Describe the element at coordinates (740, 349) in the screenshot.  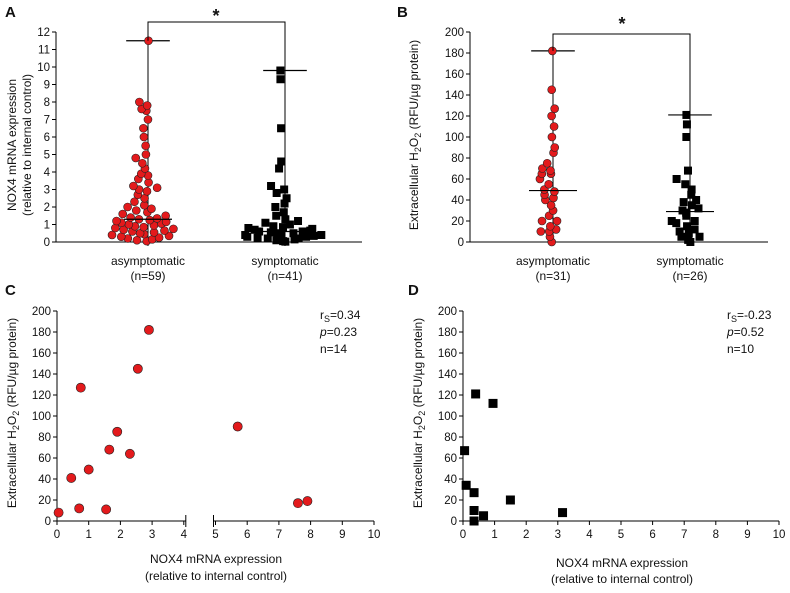
I see `panel-d-stat-n: n=10` at that location.